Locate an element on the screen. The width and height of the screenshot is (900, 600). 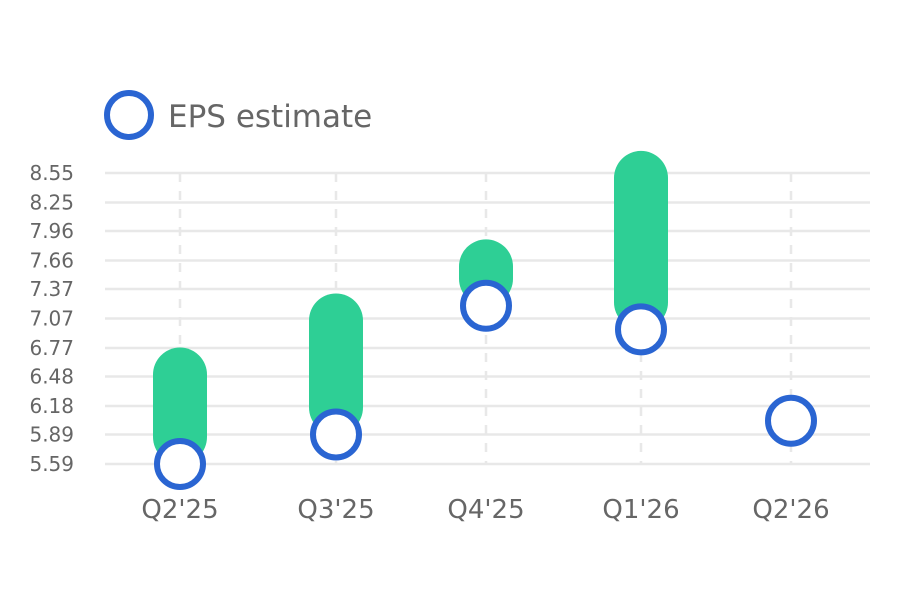
x-category-label: Q2'26 is located at coordinates (790, 510).